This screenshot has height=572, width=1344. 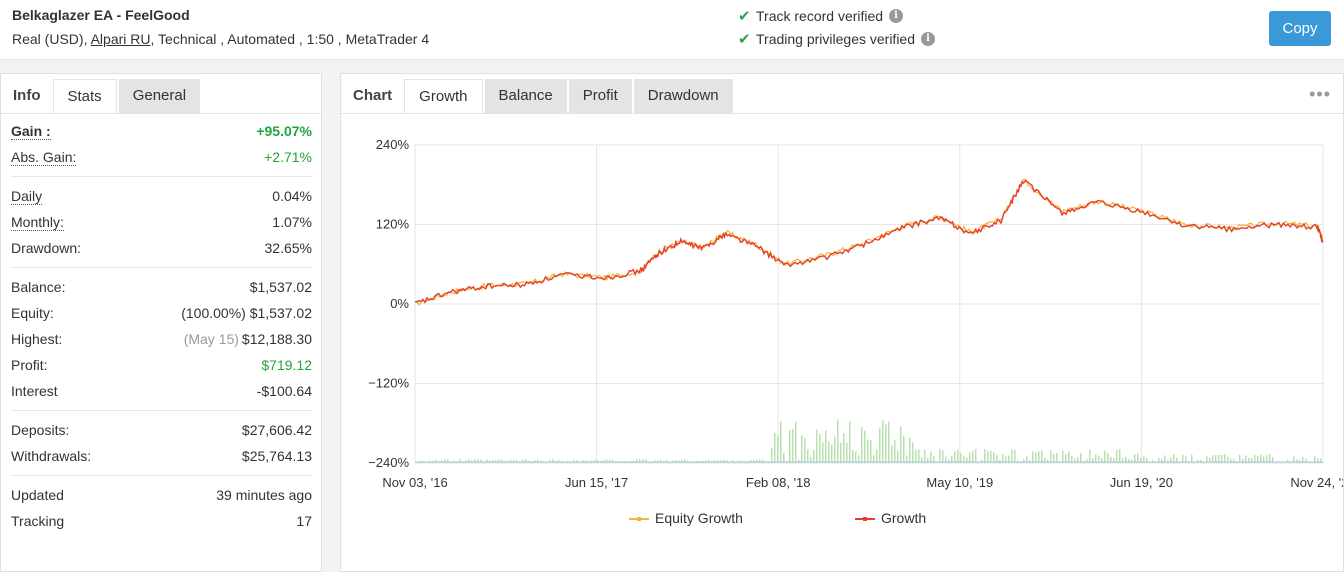 What do you see at coordinates (46, 248) in the screenshot?
I see `stat-label: Drawdown:` at bounding box center [46, 248].